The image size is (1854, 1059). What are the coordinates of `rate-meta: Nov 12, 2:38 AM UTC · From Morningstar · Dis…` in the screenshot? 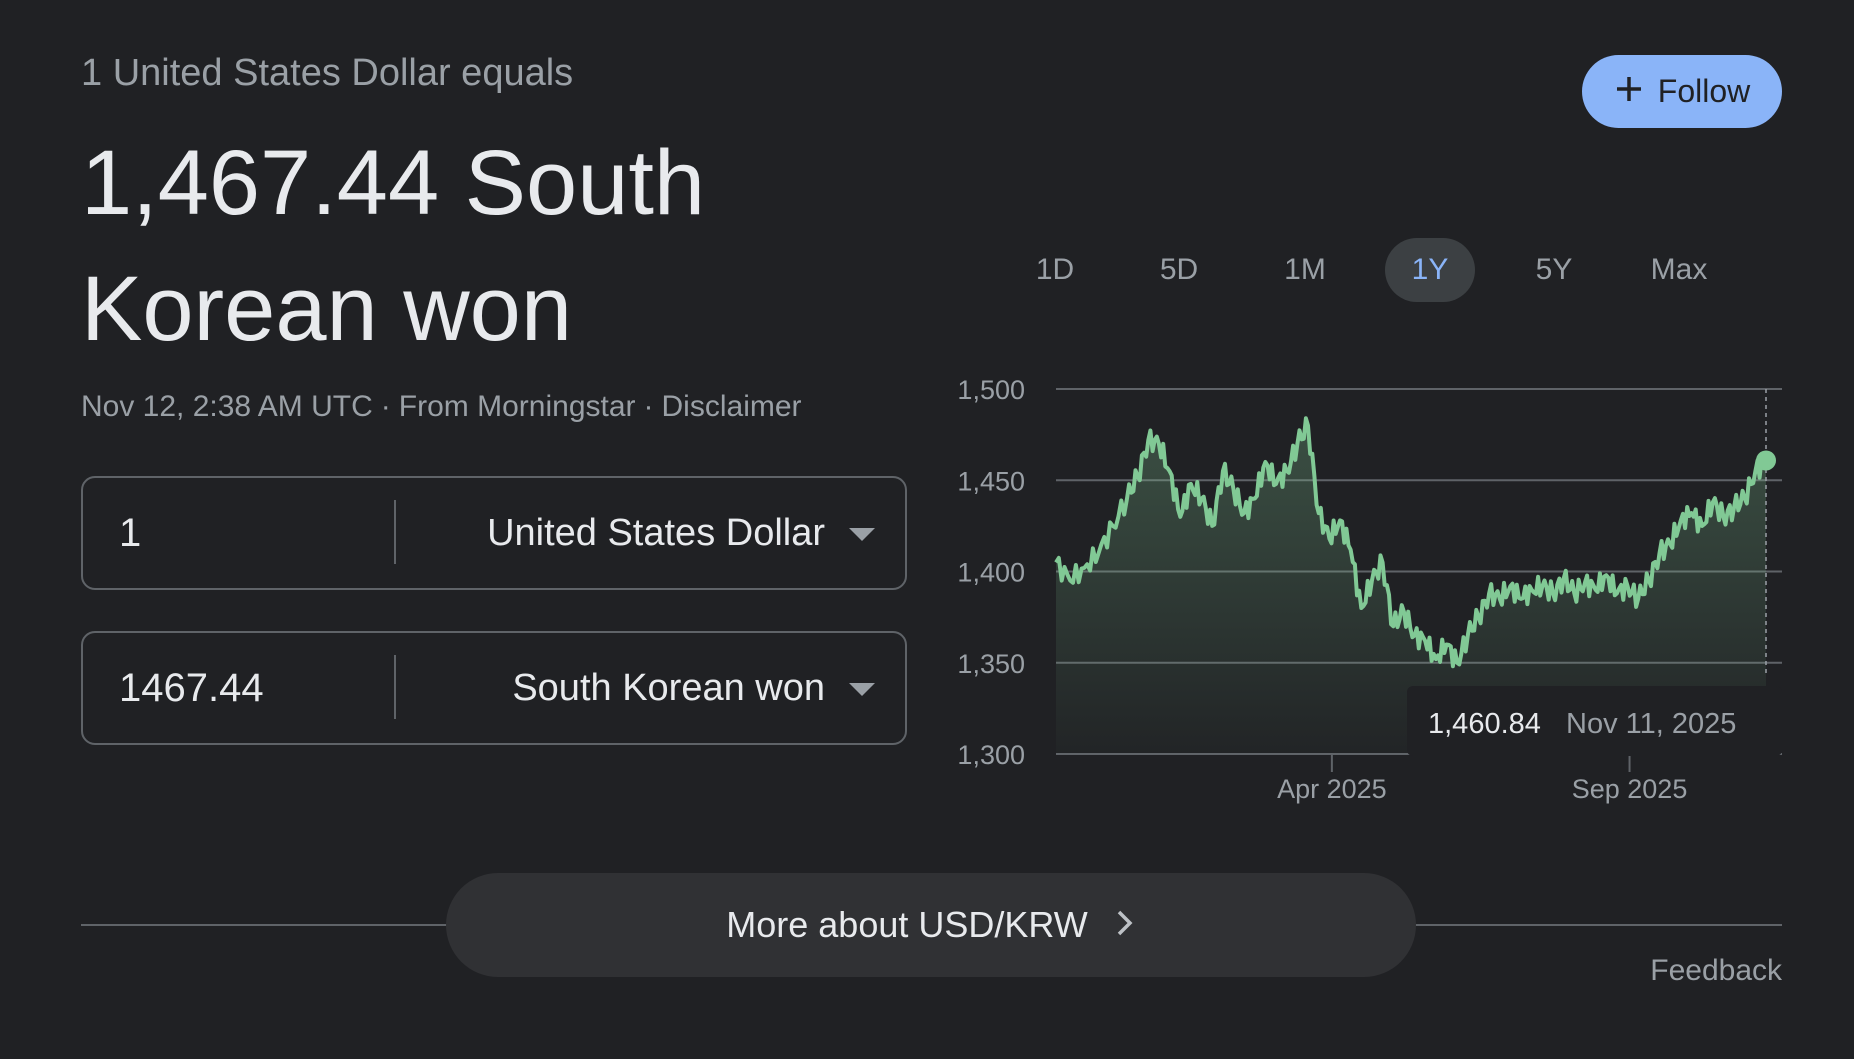 It's located at (441, 407).